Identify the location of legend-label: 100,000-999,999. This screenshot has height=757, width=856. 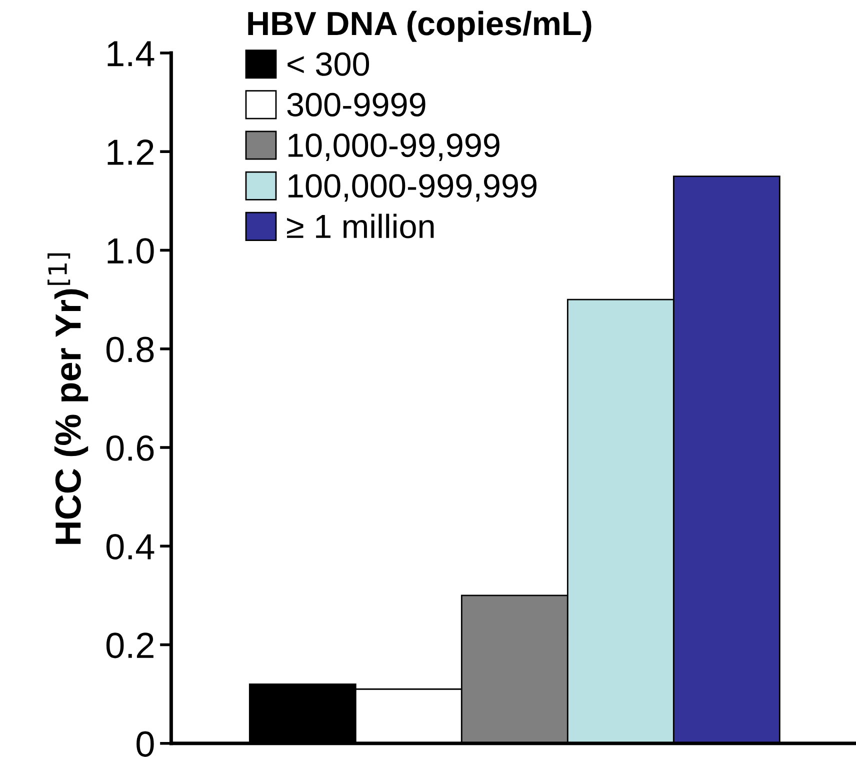
(412, 188).